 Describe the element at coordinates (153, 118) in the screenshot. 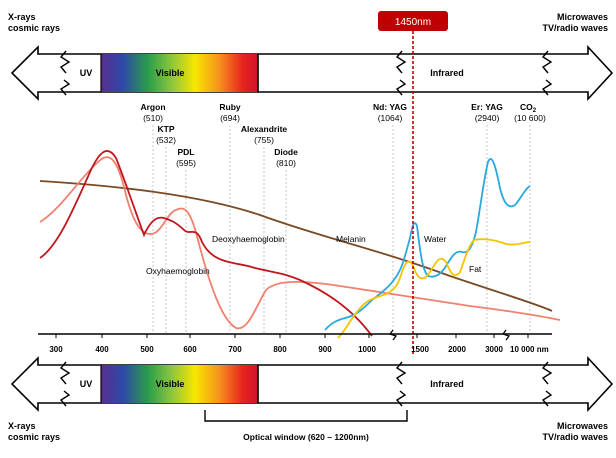

I see `laser-argon-wl: (510)` at that location.